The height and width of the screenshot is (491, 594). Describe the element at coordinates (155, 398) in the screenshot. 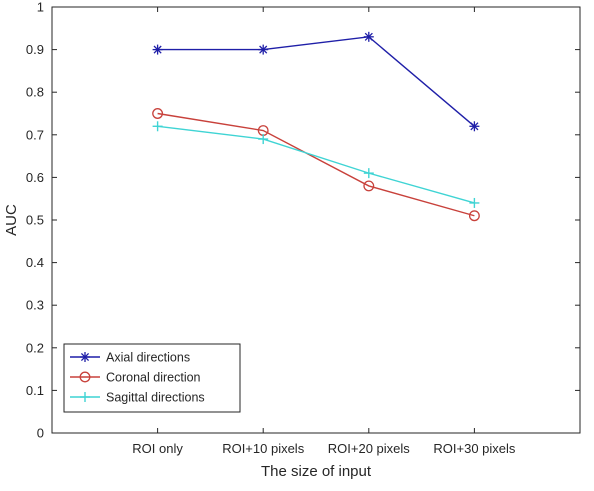

I see `legend-label: Sagittal directions` at that location.